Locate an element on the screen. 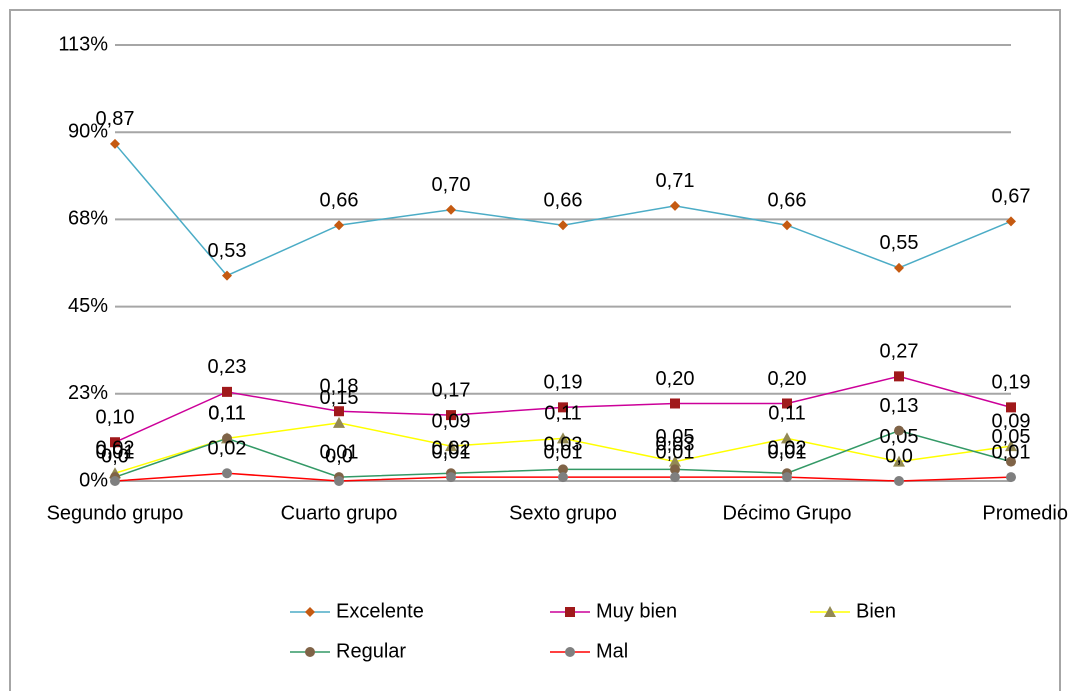  y-tick-label: 0% is located at coordinates (93, 480).